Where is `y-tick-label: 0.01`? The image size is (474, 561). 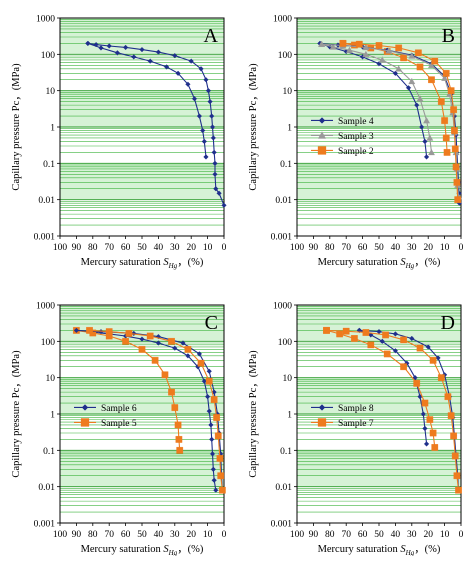
y-tick-label: 0.01 is located at coordinates (46, 201).